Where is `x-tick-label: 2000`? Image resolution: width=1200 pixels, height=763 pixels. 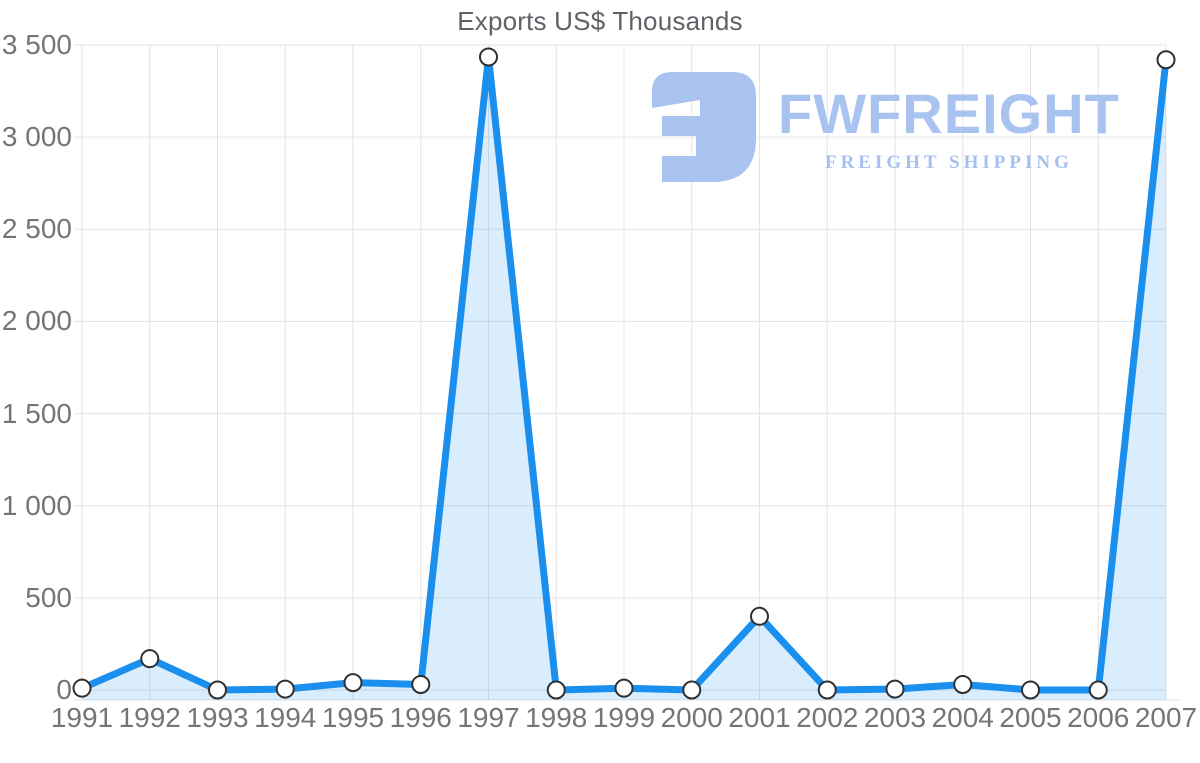
x-tick-label: 2000 is located at coordinates (691, 717).